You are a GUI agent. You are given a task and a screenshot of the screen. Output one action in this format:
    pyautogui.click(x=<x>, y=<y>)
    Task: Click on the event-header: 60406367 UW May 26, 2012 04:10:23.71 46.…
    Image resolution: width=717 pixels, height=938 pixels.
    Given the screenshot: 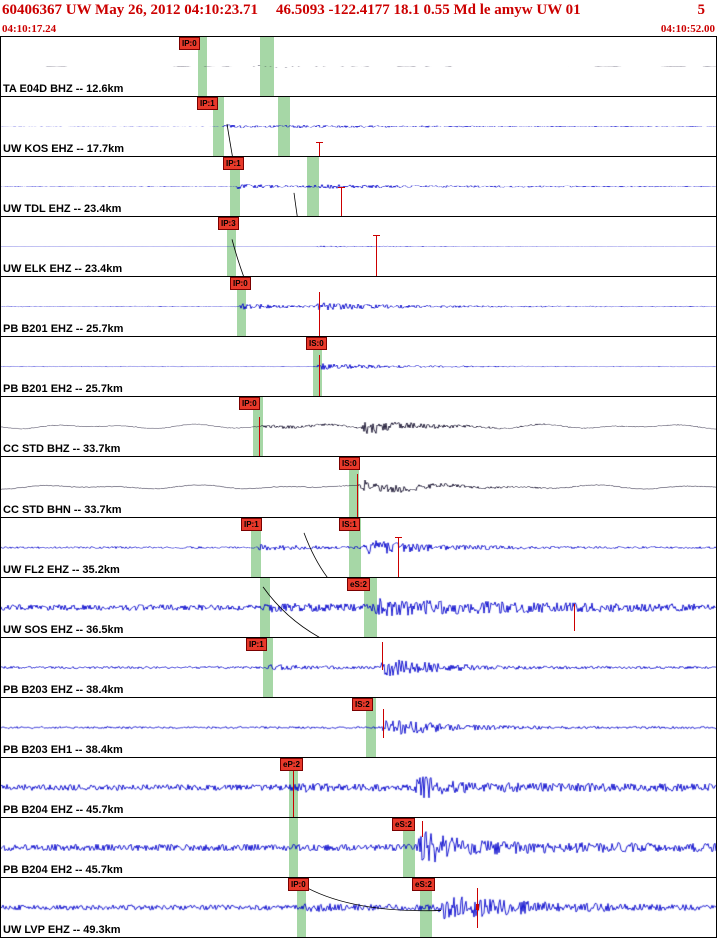 What is the action you would take?
    pyautogui.click(x=358, y=10)
    